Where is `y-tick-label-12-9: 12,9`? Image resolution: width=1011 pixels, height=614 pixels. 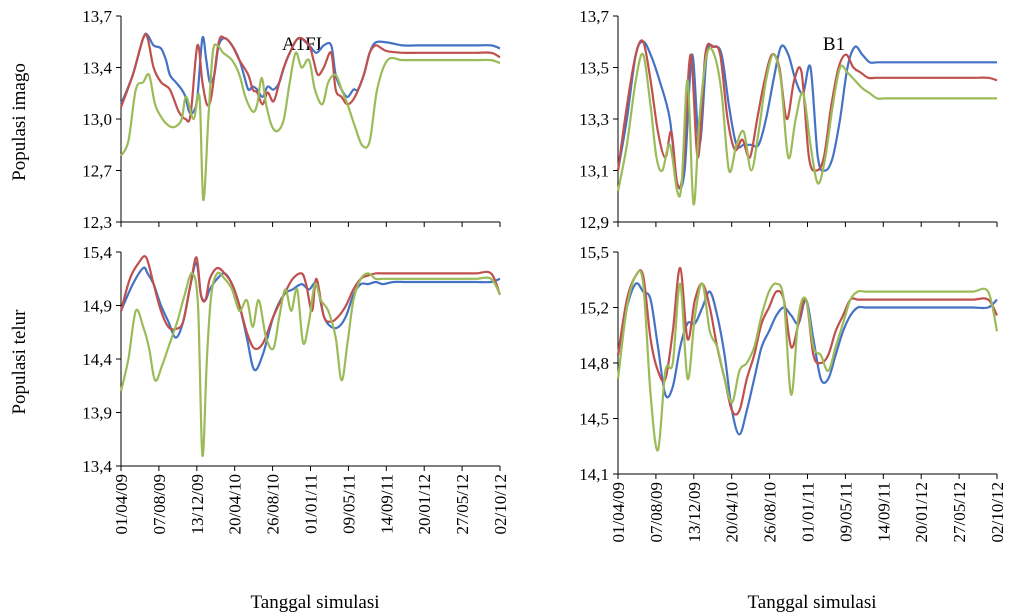
y-tick-label-12-9: 12,9 is located at coordinates (594, 222).